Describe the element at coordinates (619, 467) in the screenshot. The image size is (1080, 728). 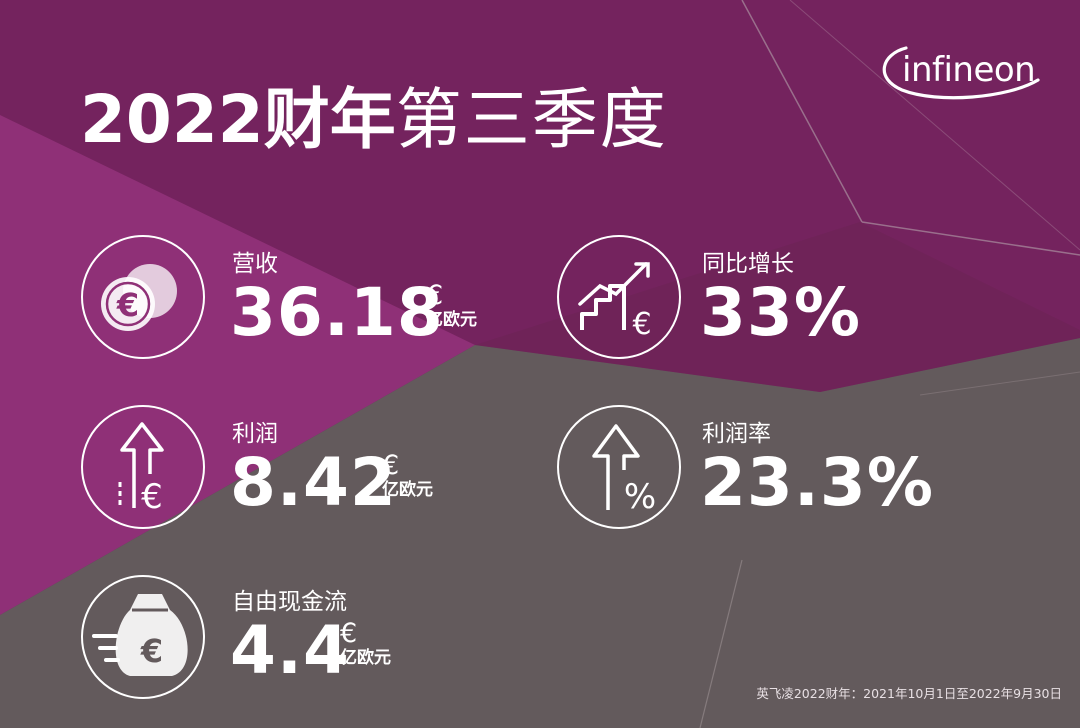
I see `margin-percent-icon: %` at that location.